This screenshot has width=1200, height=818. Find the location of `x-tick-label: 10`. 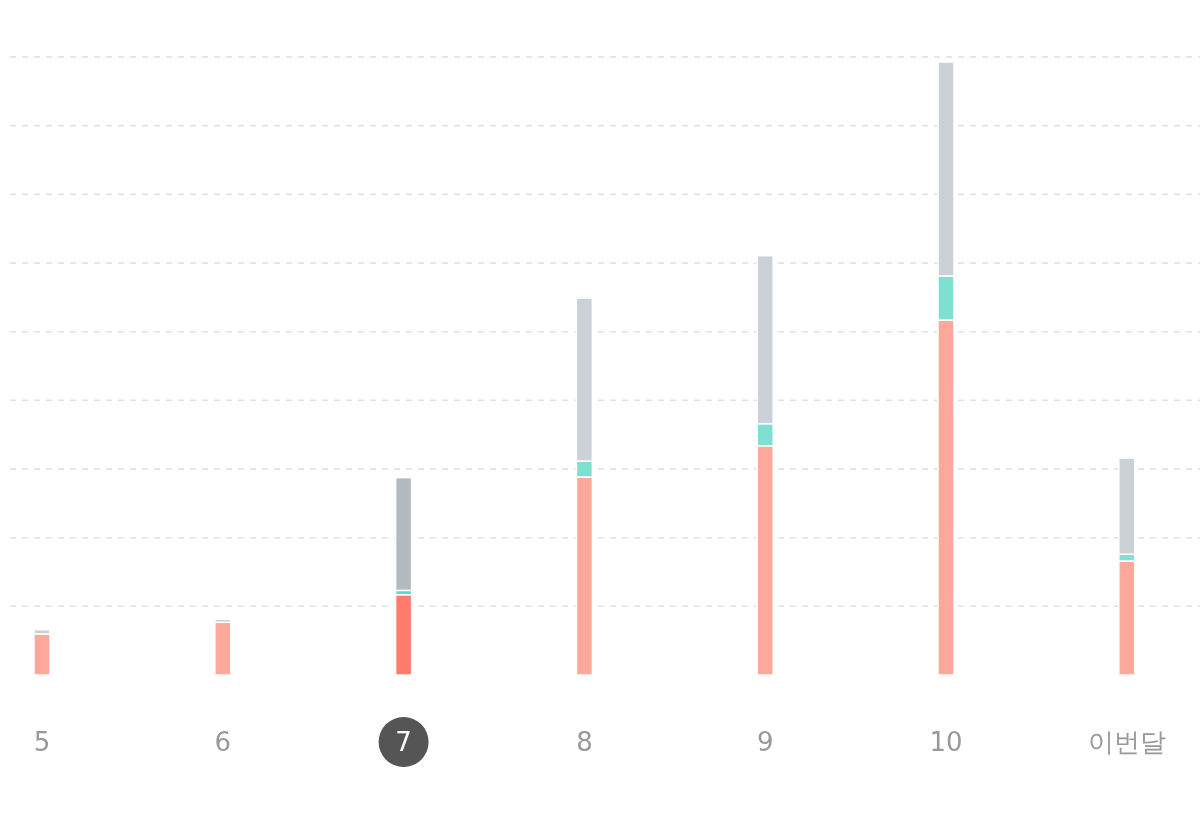

x-tick-label: 10 is located at coordinates (946, 742).